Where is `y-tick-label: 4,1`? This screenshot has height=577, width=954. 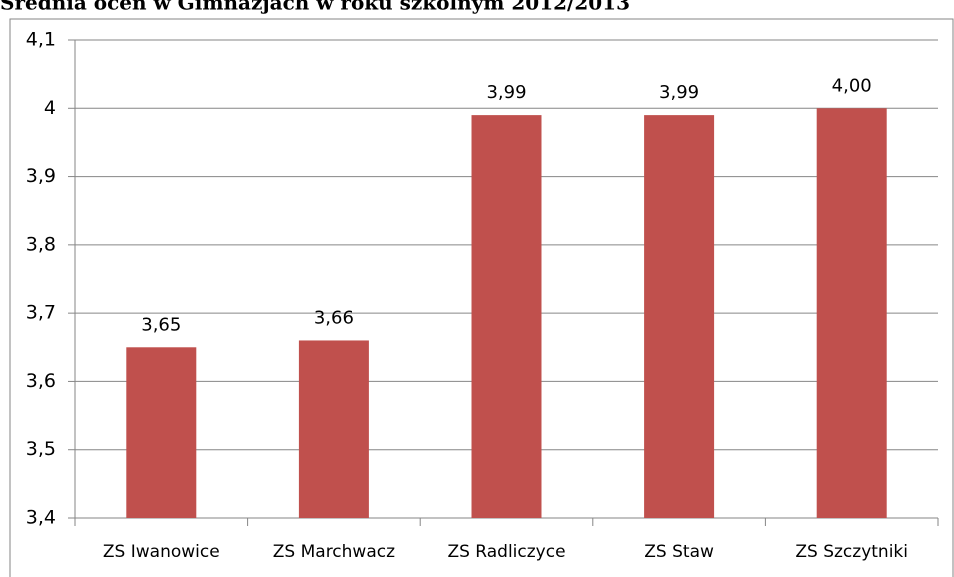
y-tick-label: 4,1 is located at coordinates (41, 40).